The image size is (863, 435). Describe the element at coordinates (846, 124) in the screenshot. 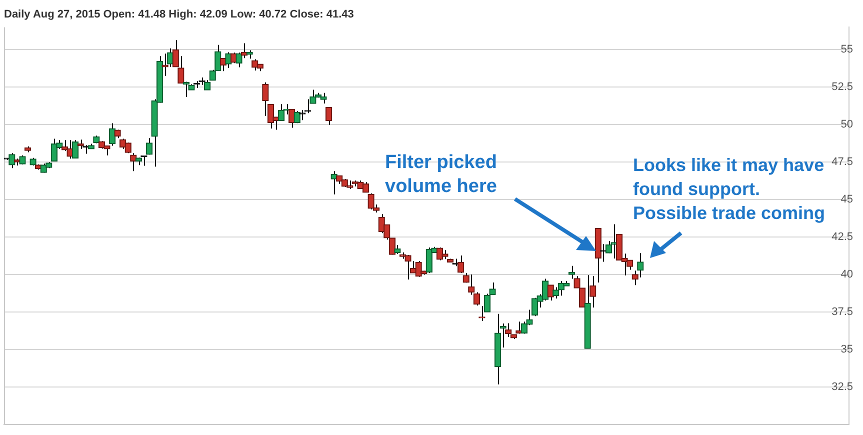

I see `y-tick-label: 50` at that location.